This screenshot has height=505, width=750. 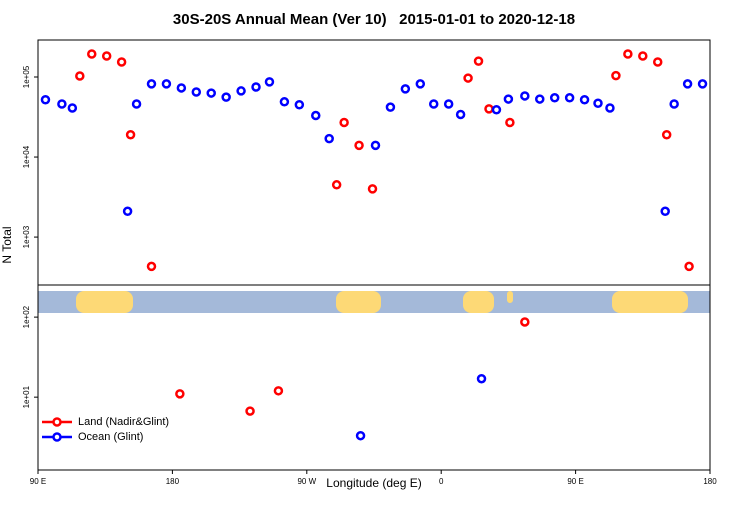 I want to click on y-tick-label: 1e+04, so click(x=26, y=156).